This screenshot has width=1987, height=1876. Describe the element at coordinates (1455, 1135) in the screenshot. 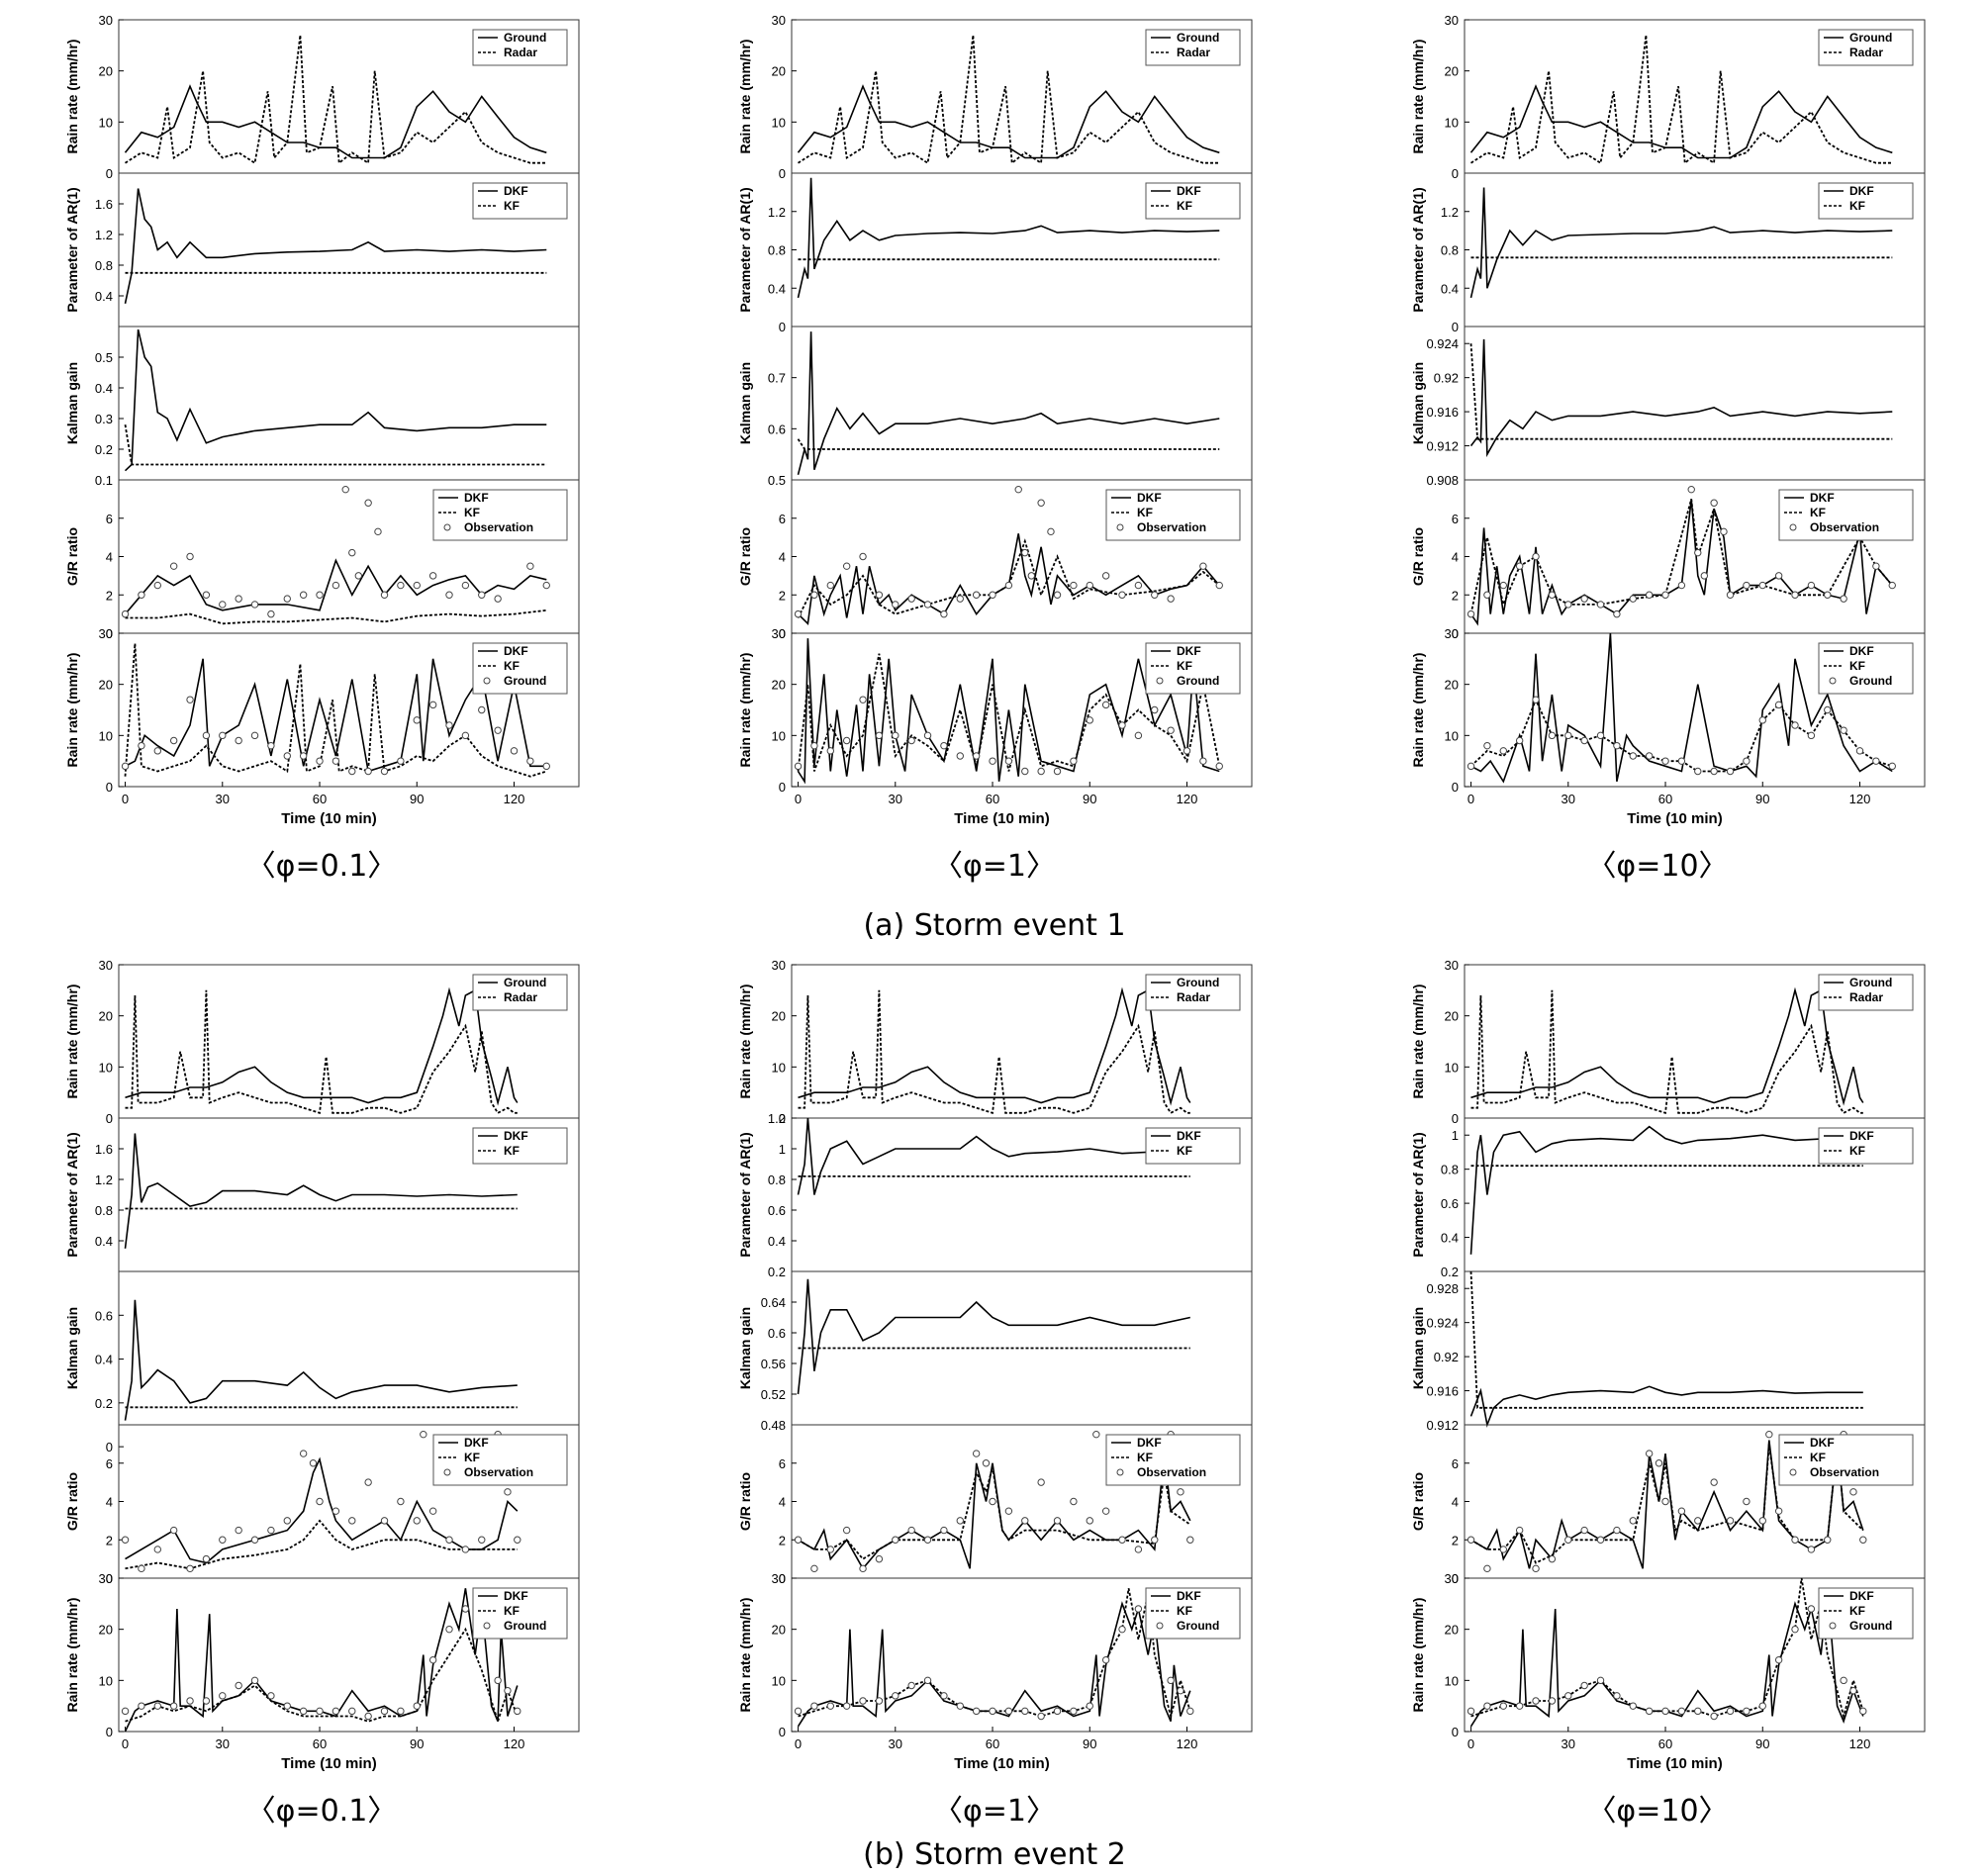

I see `y-tick-label: 1` at that location.